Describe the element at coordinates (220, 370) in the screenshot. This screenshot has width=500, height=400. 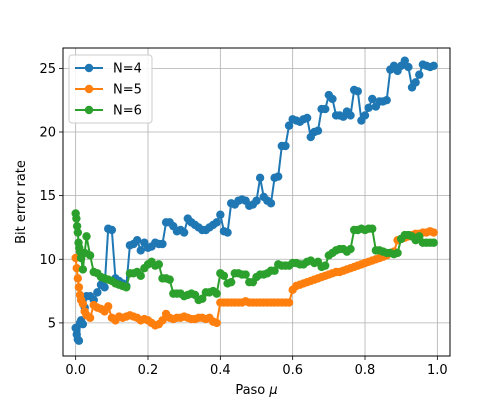
I see `x-tick-label: 0.4` at that location.